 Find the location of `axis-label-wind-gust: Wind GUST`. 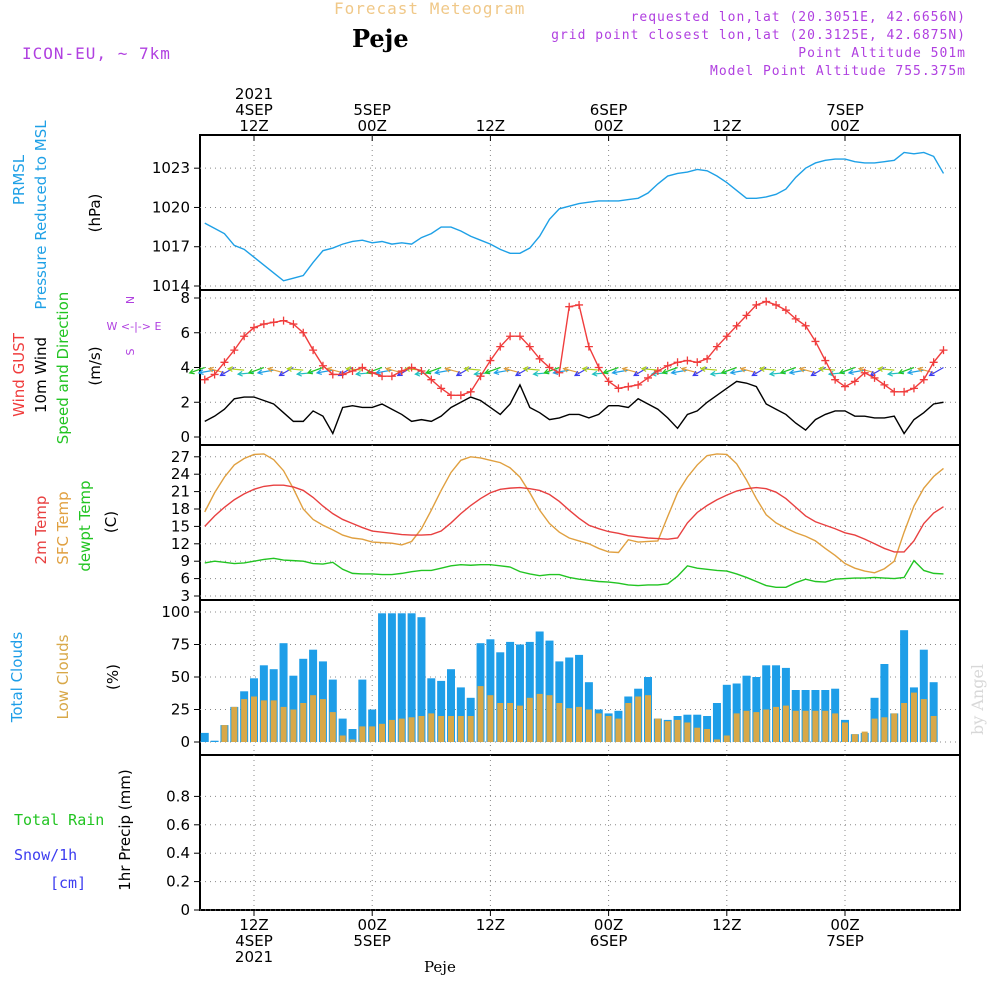

axis-label-wind-gust: Wind GUST is located at coordinates (19, 374).